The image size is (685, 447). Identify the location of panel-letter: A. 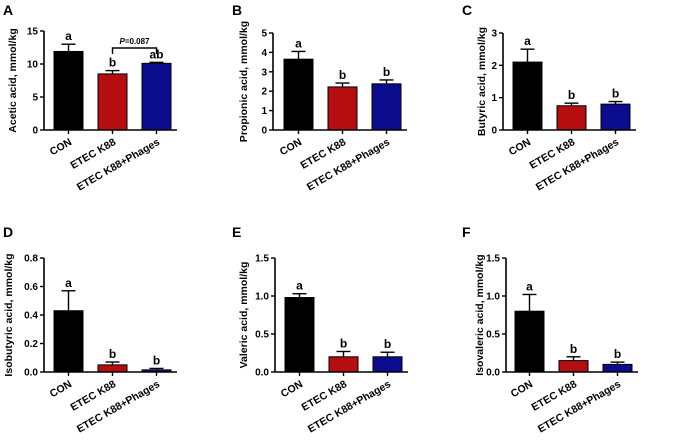
(8, 10).